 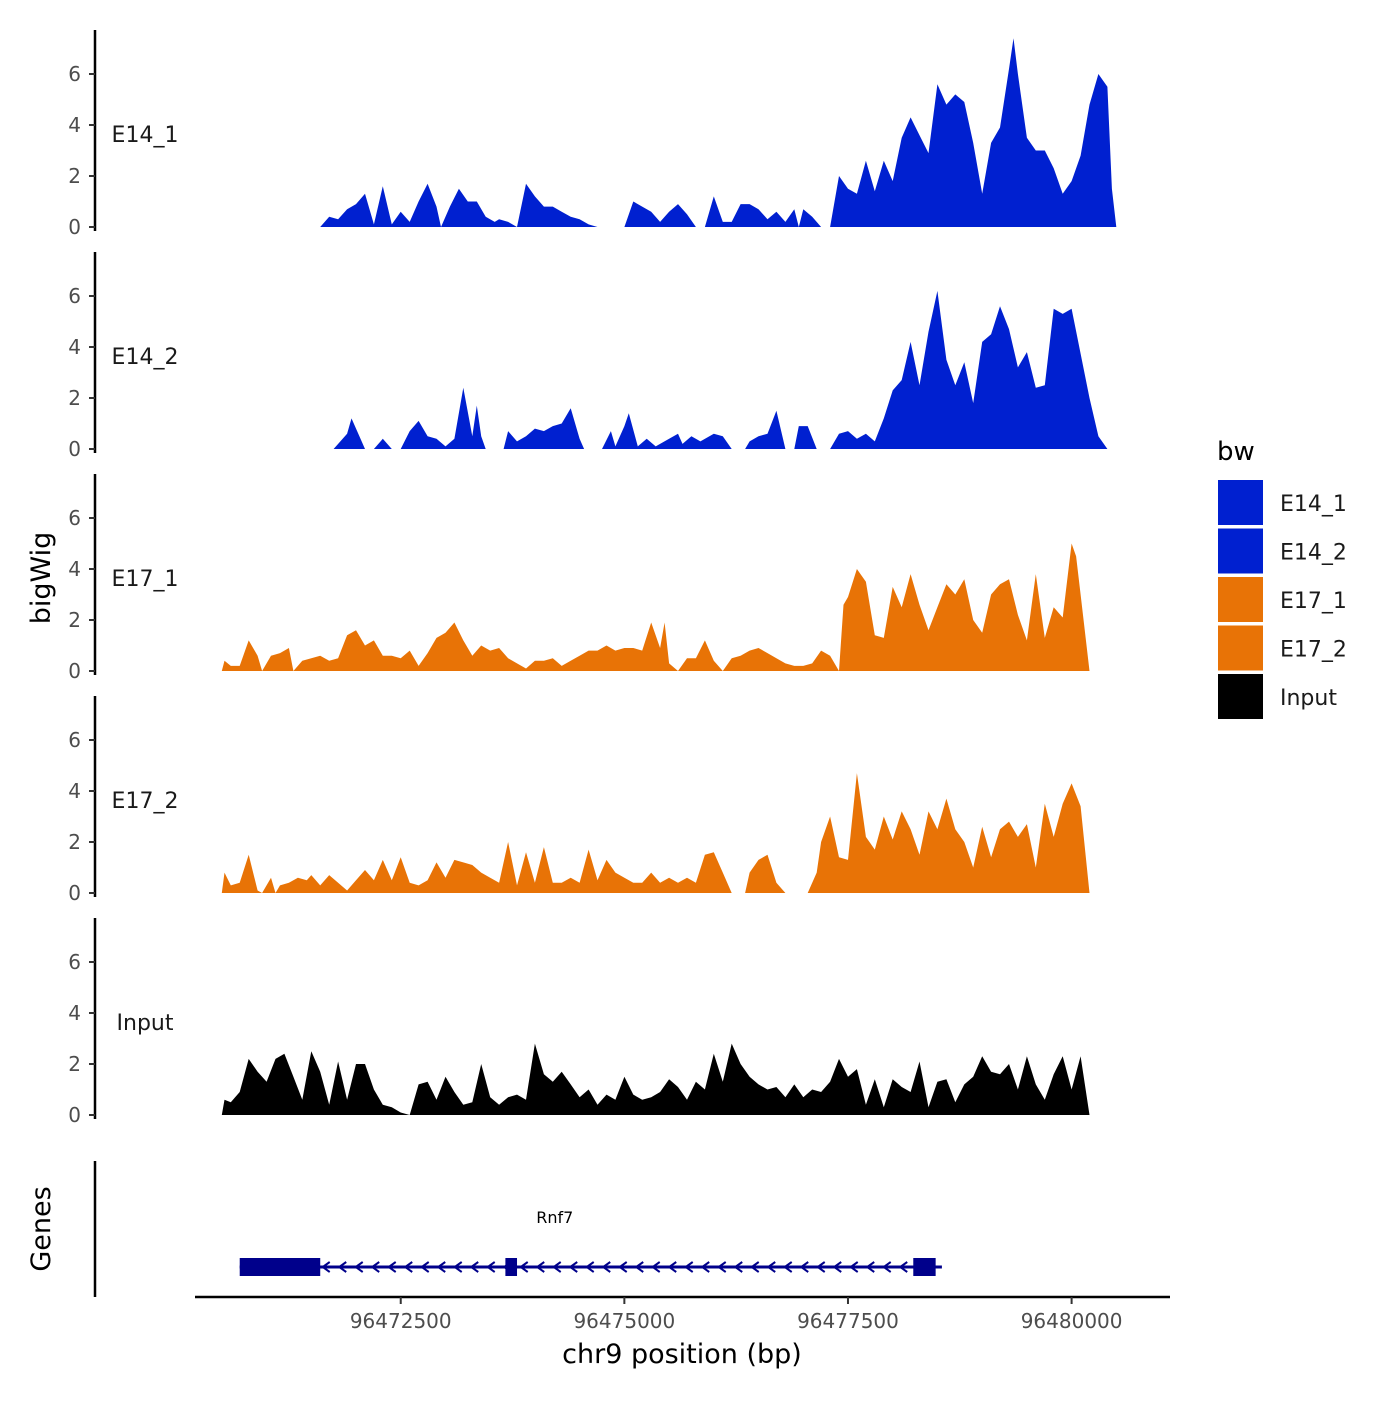 I want to click on track-e14-2: 0 2 4 6 E14_2, so click(x=588, y=356).